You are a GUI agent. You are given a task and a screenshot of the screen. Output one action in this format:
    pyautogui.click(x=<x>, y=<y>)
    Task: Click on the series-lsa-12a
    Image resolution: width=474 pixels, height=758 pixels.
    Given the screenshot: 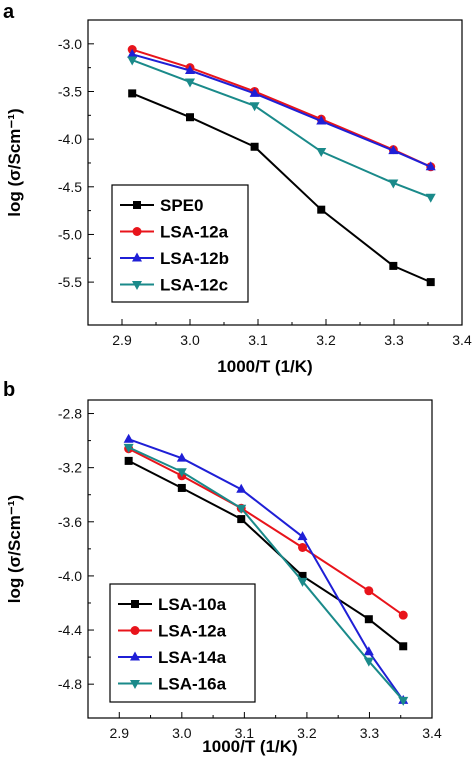 What is the action you would take?
    pyautogui.click(x=281, y=108)
    